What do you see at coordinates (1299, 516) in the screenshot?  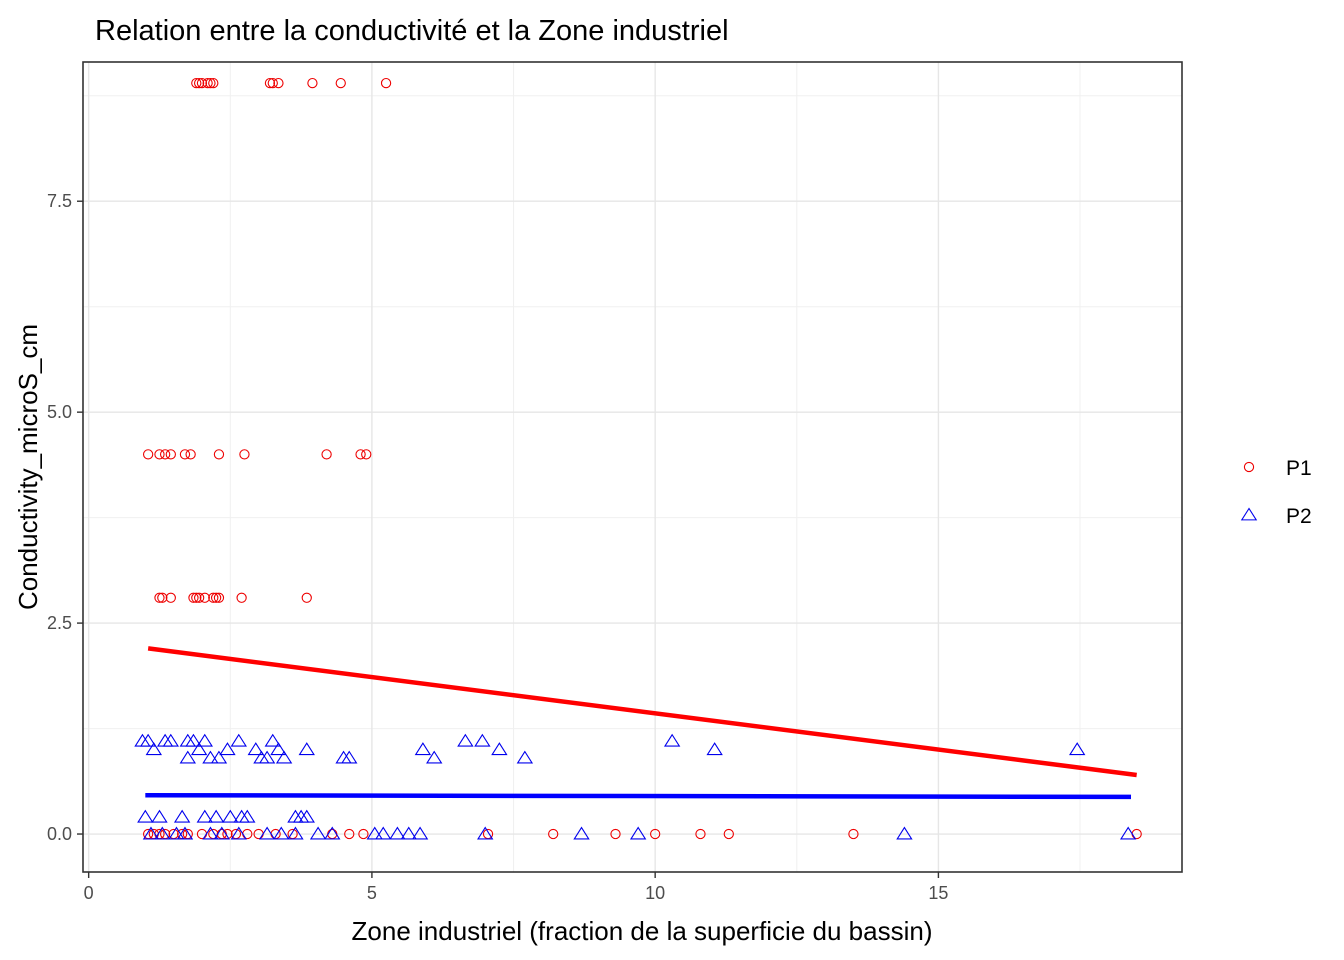 I see `legend-label-p2: P2` at bounding box center [1299, 516].